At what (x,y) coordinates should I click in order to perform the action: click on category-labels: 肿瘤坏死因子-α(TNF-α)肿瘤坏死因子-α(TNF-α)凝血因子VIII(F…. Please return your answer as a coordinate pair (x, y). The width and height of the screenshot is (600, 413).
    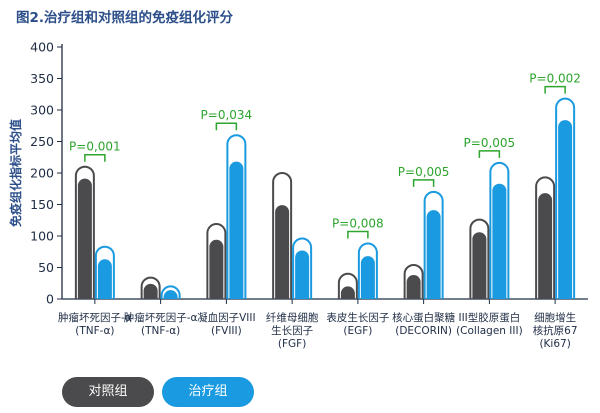
    Looking at the image, I should click on (318, 324).